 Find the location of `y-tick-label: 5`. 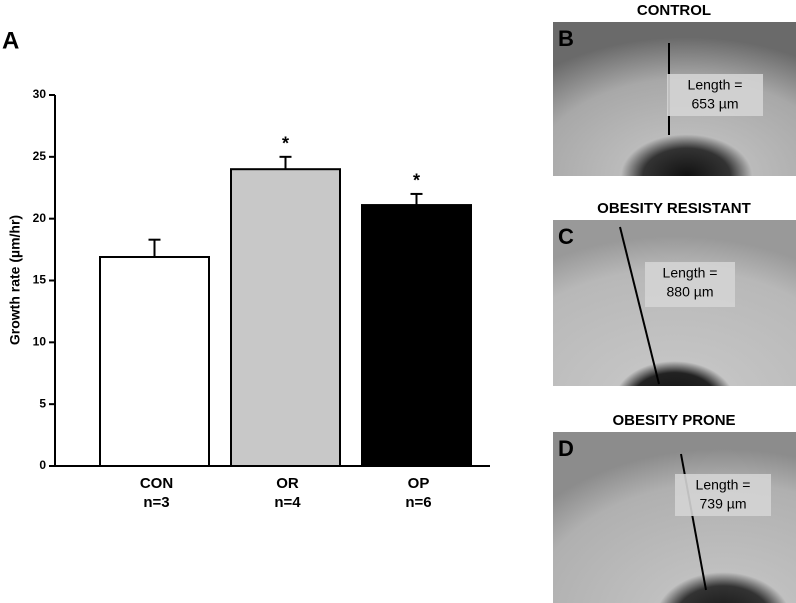

y-tick-label: 5 is located at coordinates (42, 403).